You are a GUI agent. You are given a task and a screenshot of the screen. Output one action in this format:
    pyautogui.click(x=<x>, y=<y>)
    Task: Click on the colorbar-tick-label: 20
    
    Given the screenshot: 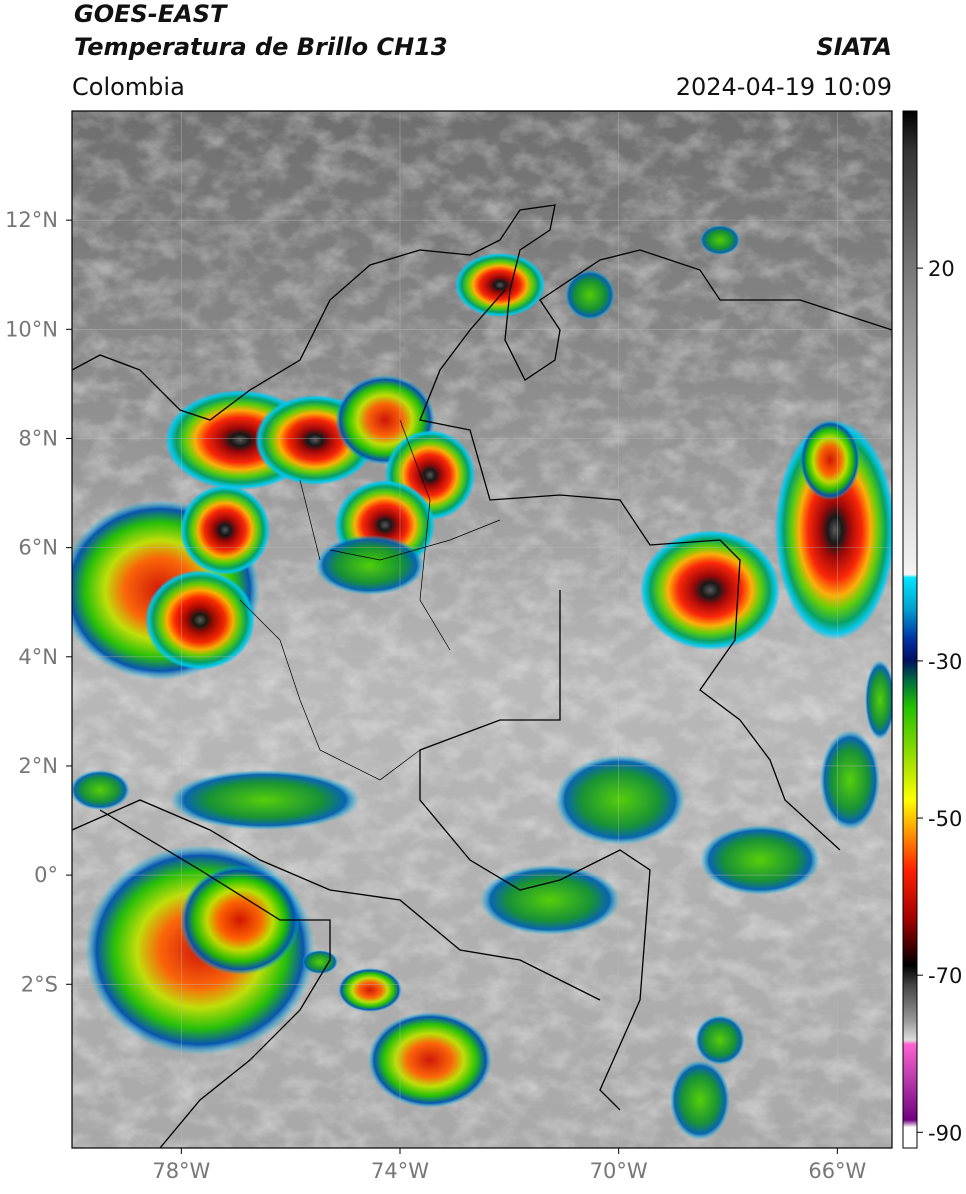 What is the action you would take?
    pyautogui.click(x=941, y=269)
    